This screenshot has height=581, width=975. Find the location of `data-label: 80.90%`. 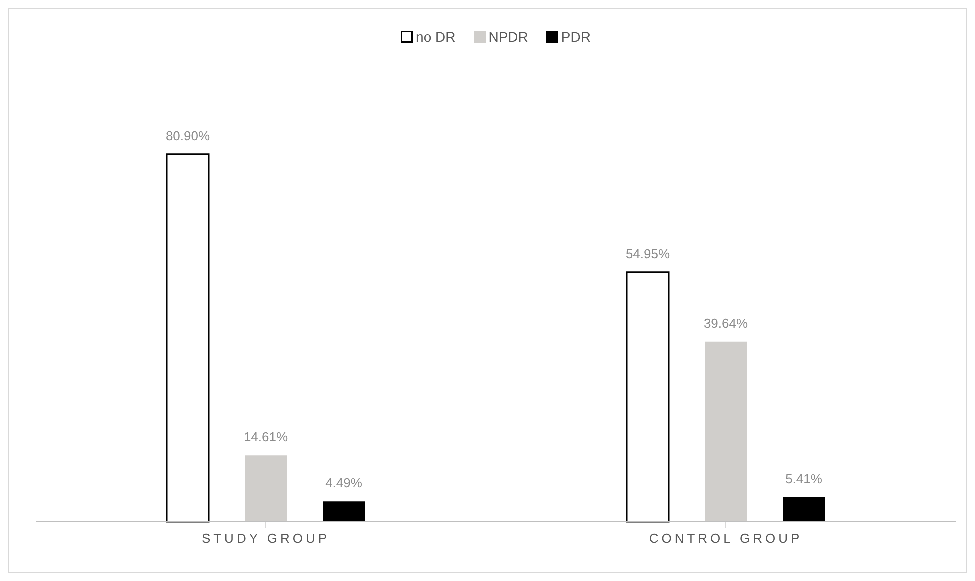

data-label: 80.90% is located at coordinates (188, 136).